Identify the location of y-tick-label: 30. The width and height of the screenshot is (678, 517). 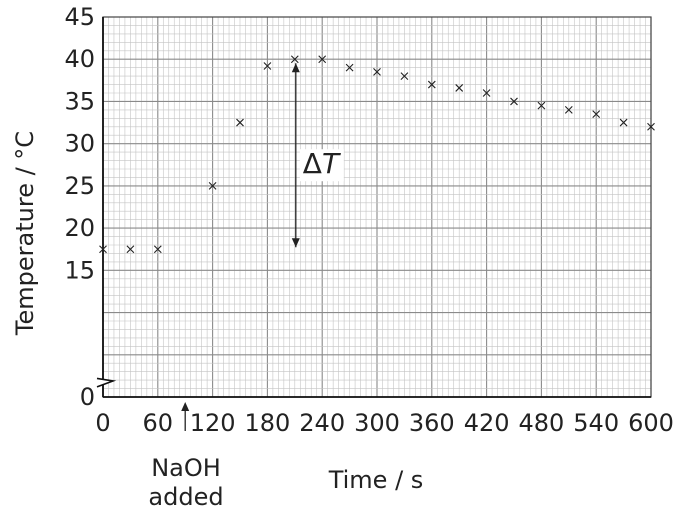
(79, 144).